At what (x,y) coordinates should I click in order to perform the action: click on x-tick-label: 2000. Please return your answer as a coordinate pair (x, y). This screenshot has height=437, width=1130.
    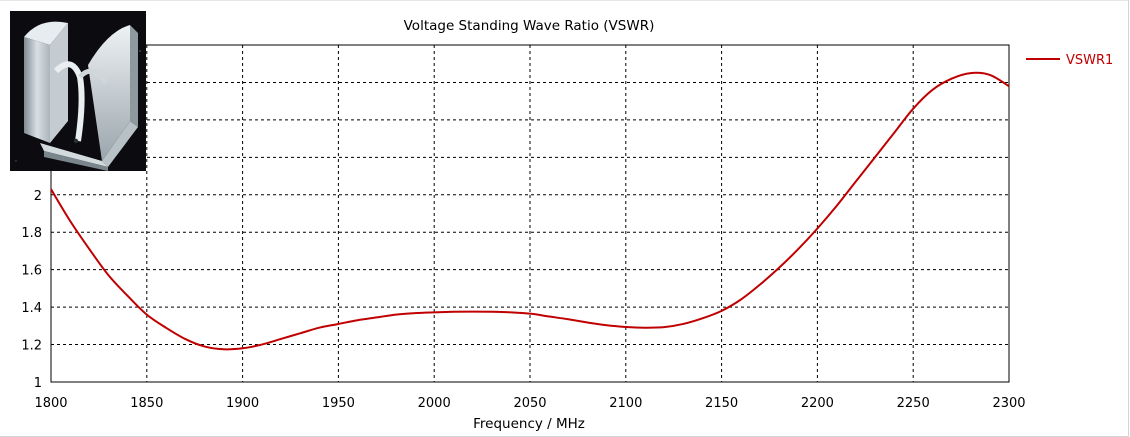
    Looking at the image, I should click on (434, 403).